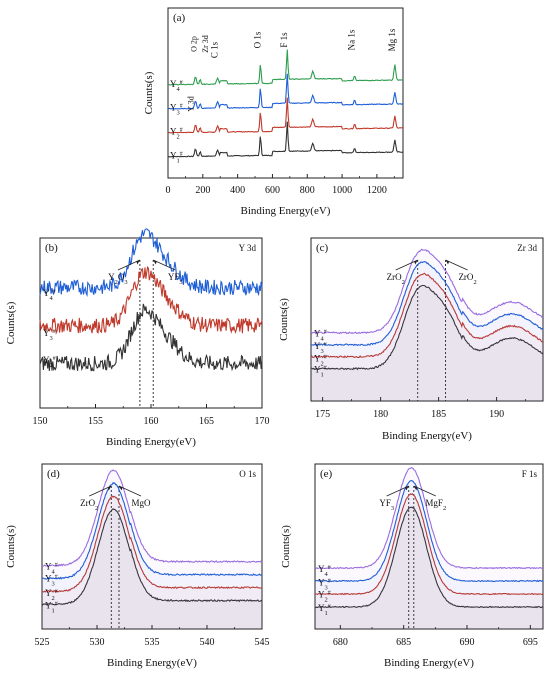  Describe the element at coordinates (89, 505) in the screenshot. I see `annotation-label-d-0: ZrO2` at that location.